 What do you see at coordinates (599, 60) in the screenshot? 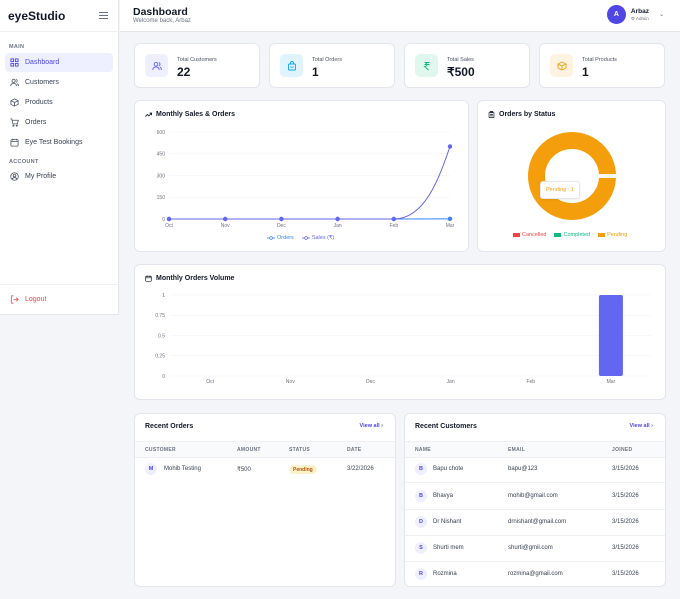
I see `stat-label: Total Products` at bounding box center [599, 60].